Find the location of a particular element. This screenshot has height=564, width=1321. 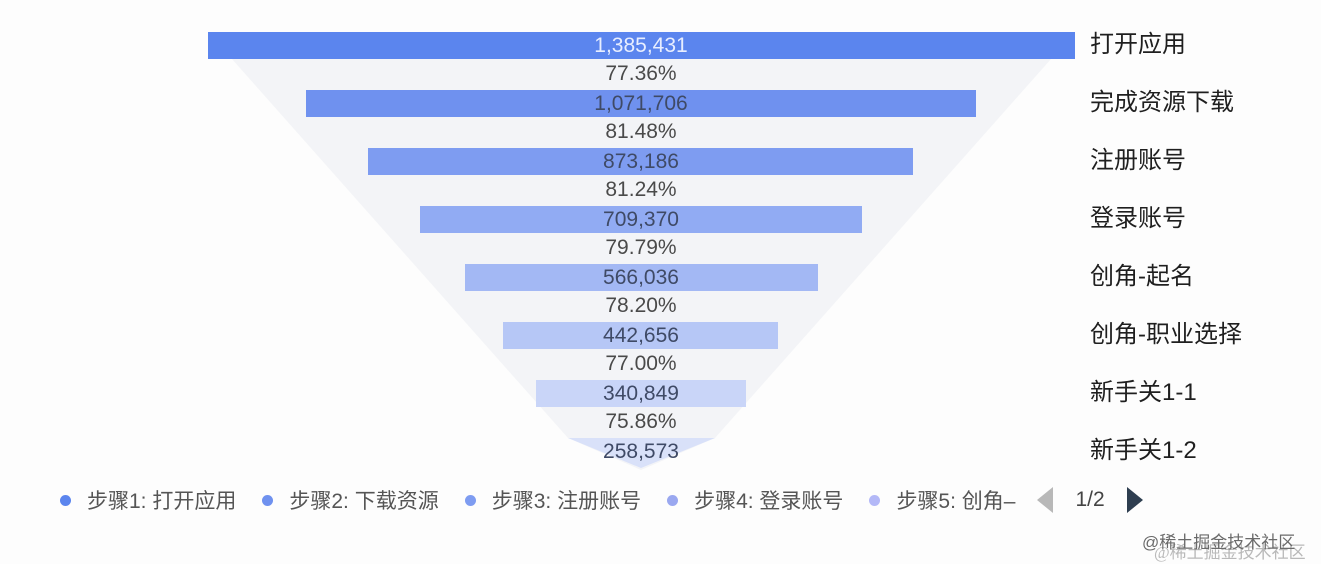

conversion-rate-5: 78.20% is located at coordinates (641, 305).